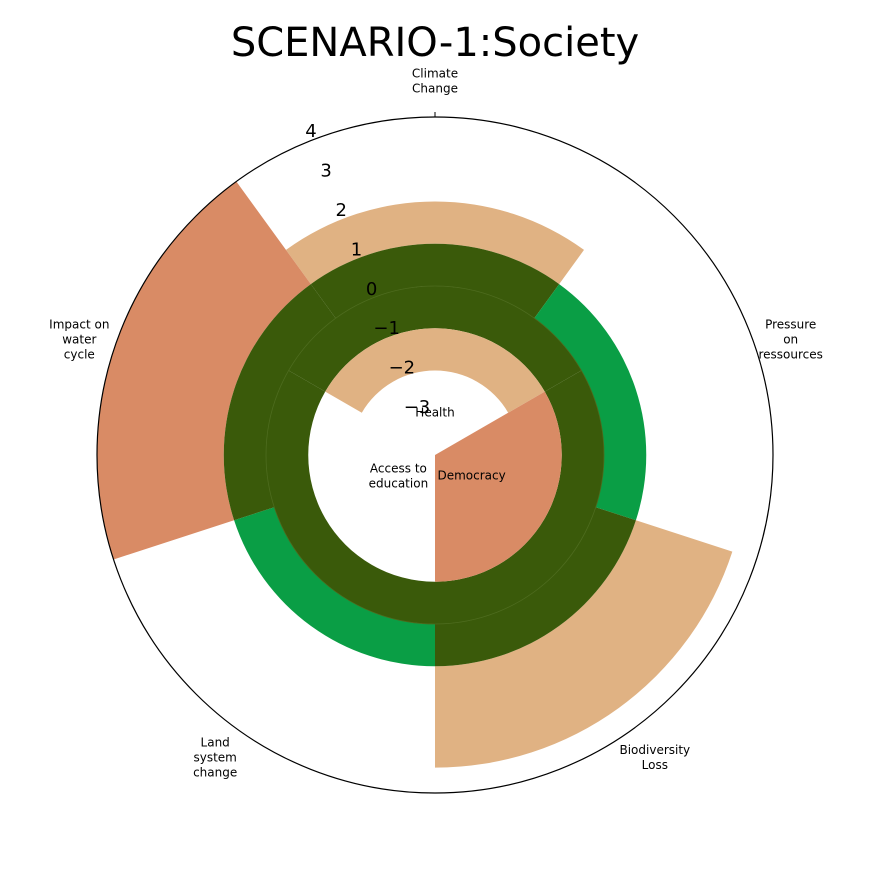 This screenshot has width=871, height=892. What do you see at coordinates (399, 475) in the screenshot?
I see `category-label: Access to education` at bounding box center [399, 475].